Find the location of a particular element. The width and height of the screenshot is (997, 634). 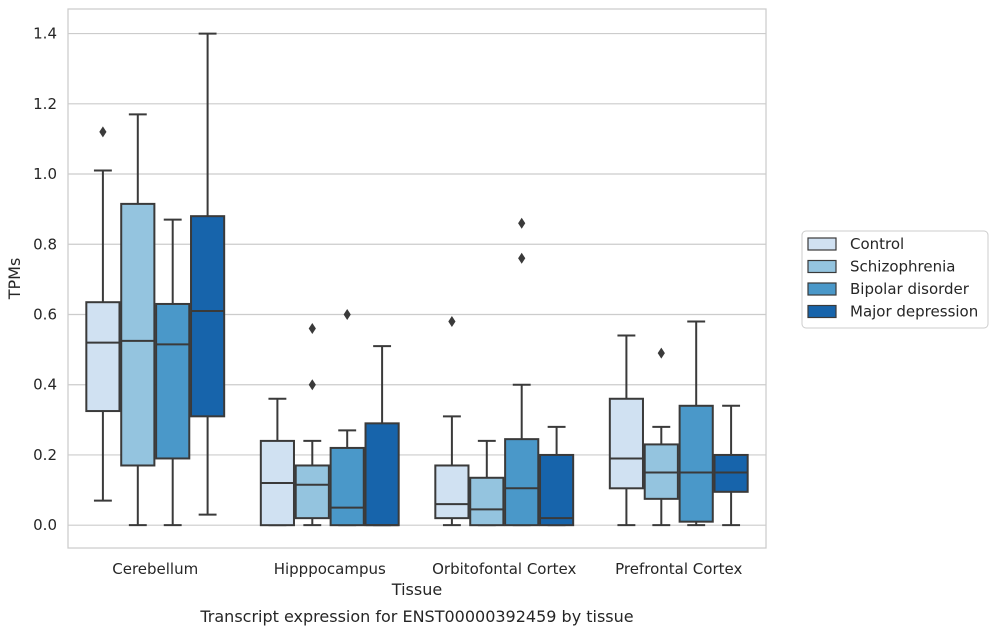

legend-label: Bipolar disorder is located at coordinates (910, 289).